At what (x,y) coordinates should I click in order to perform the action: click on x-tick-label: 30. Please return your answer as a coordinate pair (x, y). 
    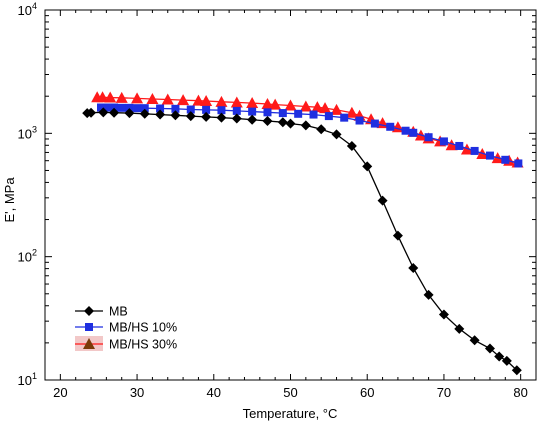
    Looking at the image, I should click on (137, 392).